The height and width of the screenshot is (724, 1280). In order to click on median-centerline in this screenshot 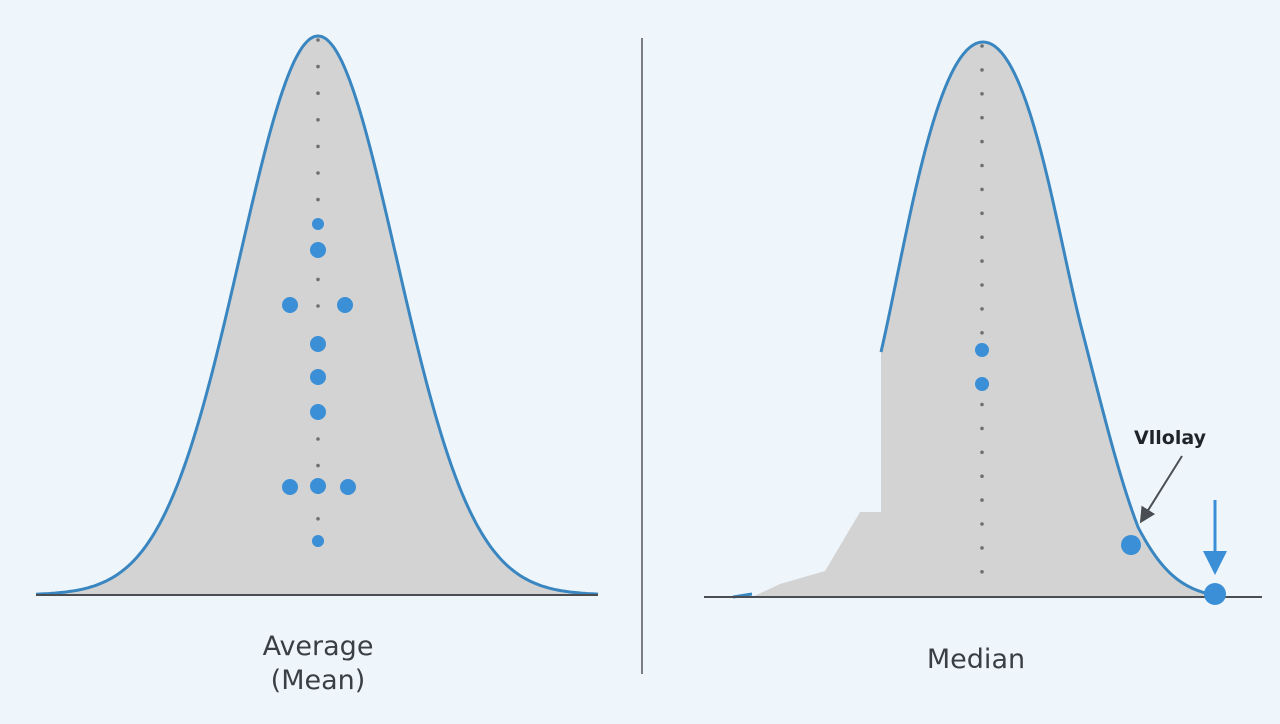, I will do `click(982, 309)`.